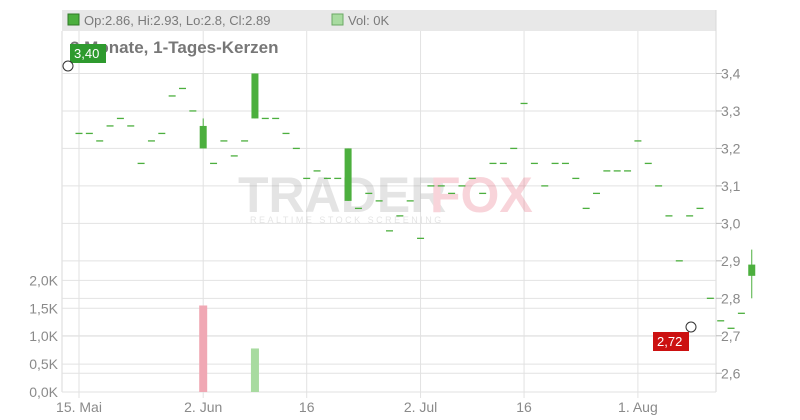  Describe the element at coordinates (420, 407) in the screenshot. I see `date-tick-label: 2. Jul` at that location.